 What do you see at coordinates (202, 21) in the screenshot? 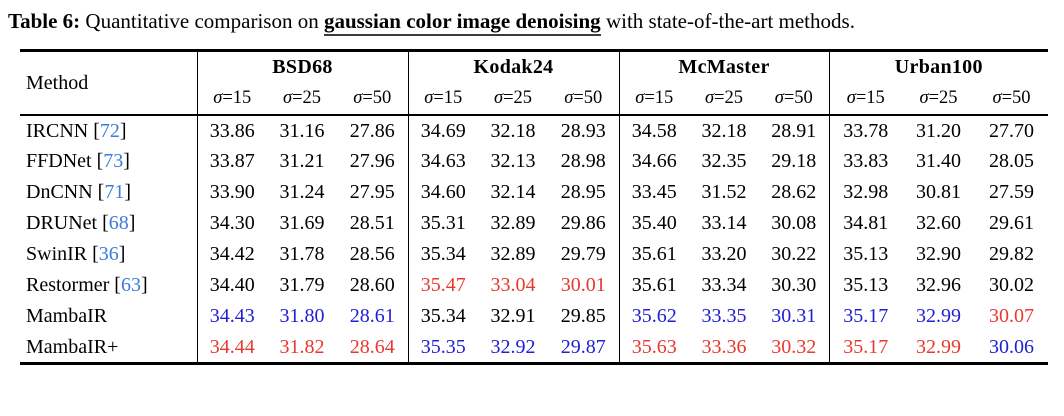
I see `caption-text-before: Quantitative comparison on` at bounding box center [202, 21].